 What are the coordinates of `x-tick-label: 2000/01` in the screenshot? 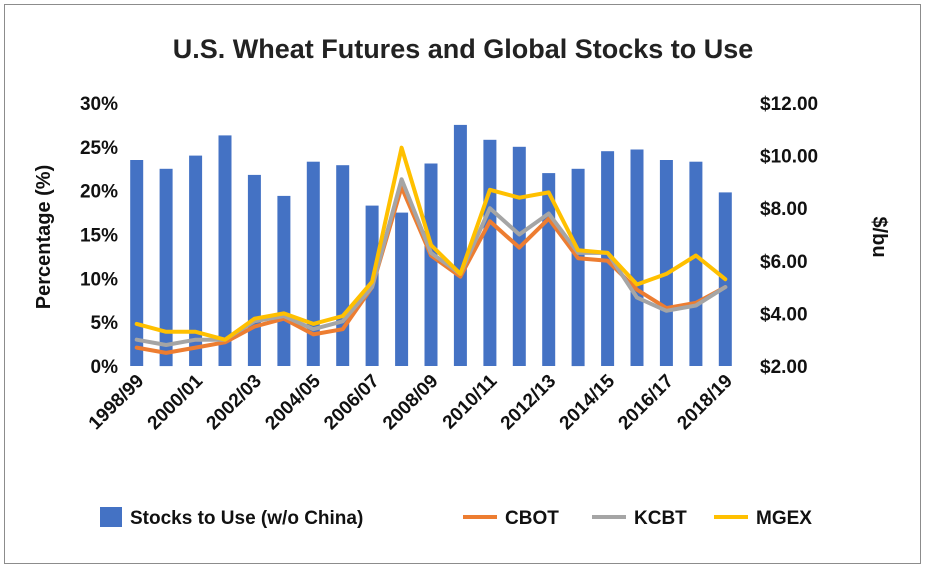 It's located at (176, 402).